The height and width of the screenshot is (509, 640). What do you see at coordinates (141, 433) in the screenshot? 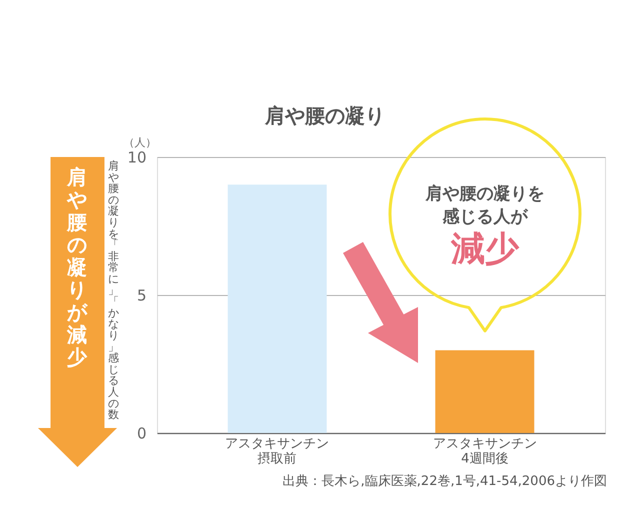
I see `y-tick-label: 0` at bounding box center [141, 433].